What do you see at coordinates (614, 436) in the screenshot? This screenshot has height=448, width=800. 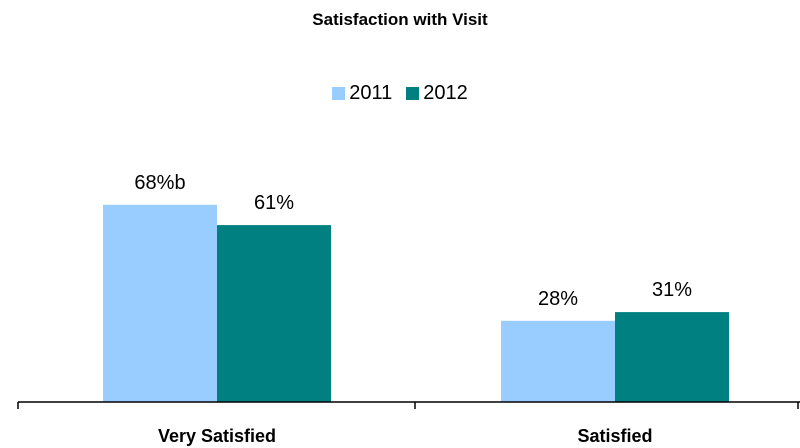 I see `category-label-satisfied: Satisfied` at bounding box center [614, 436].